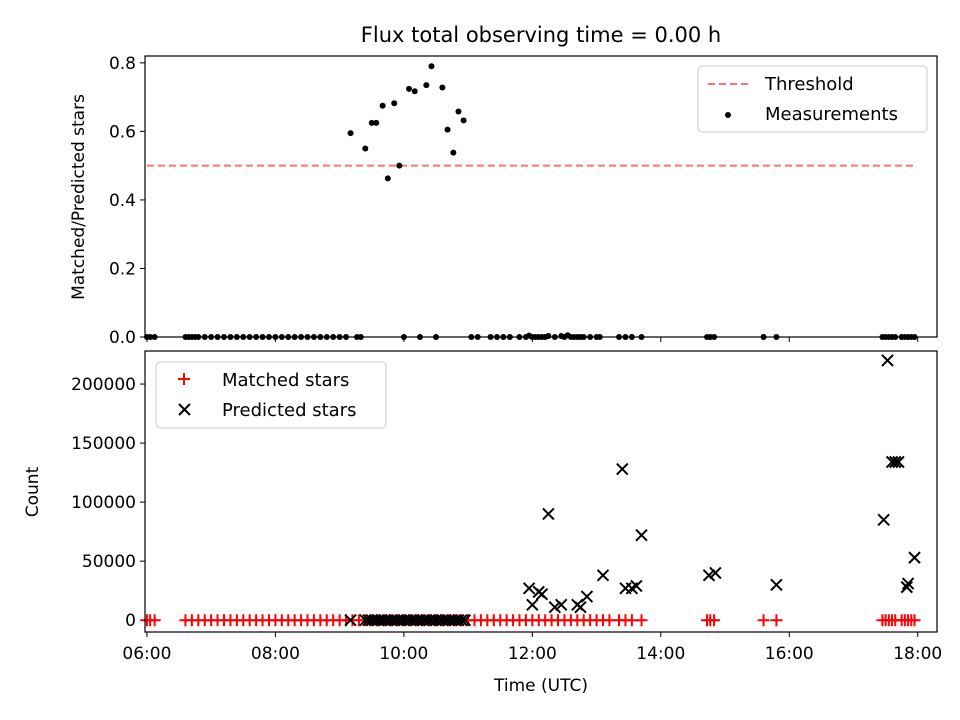  What do you see at coordinates (146, 654) in the screenshot?
I see `x-tick-label: 06:00` at bounding box center [146, 654].